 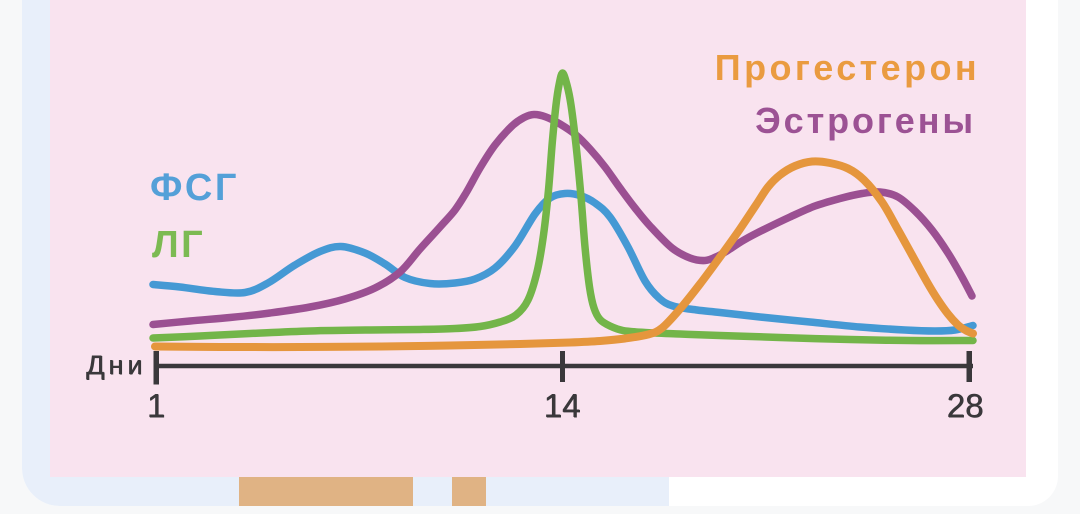 I want to click on svg-text: 1, so click(x=156, y=406).